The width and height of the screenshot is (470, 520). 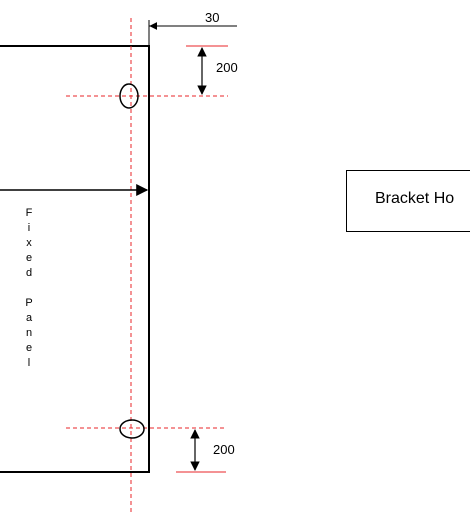 I want to click on offset-dimension-label: 30, so click(x=212, y=17).